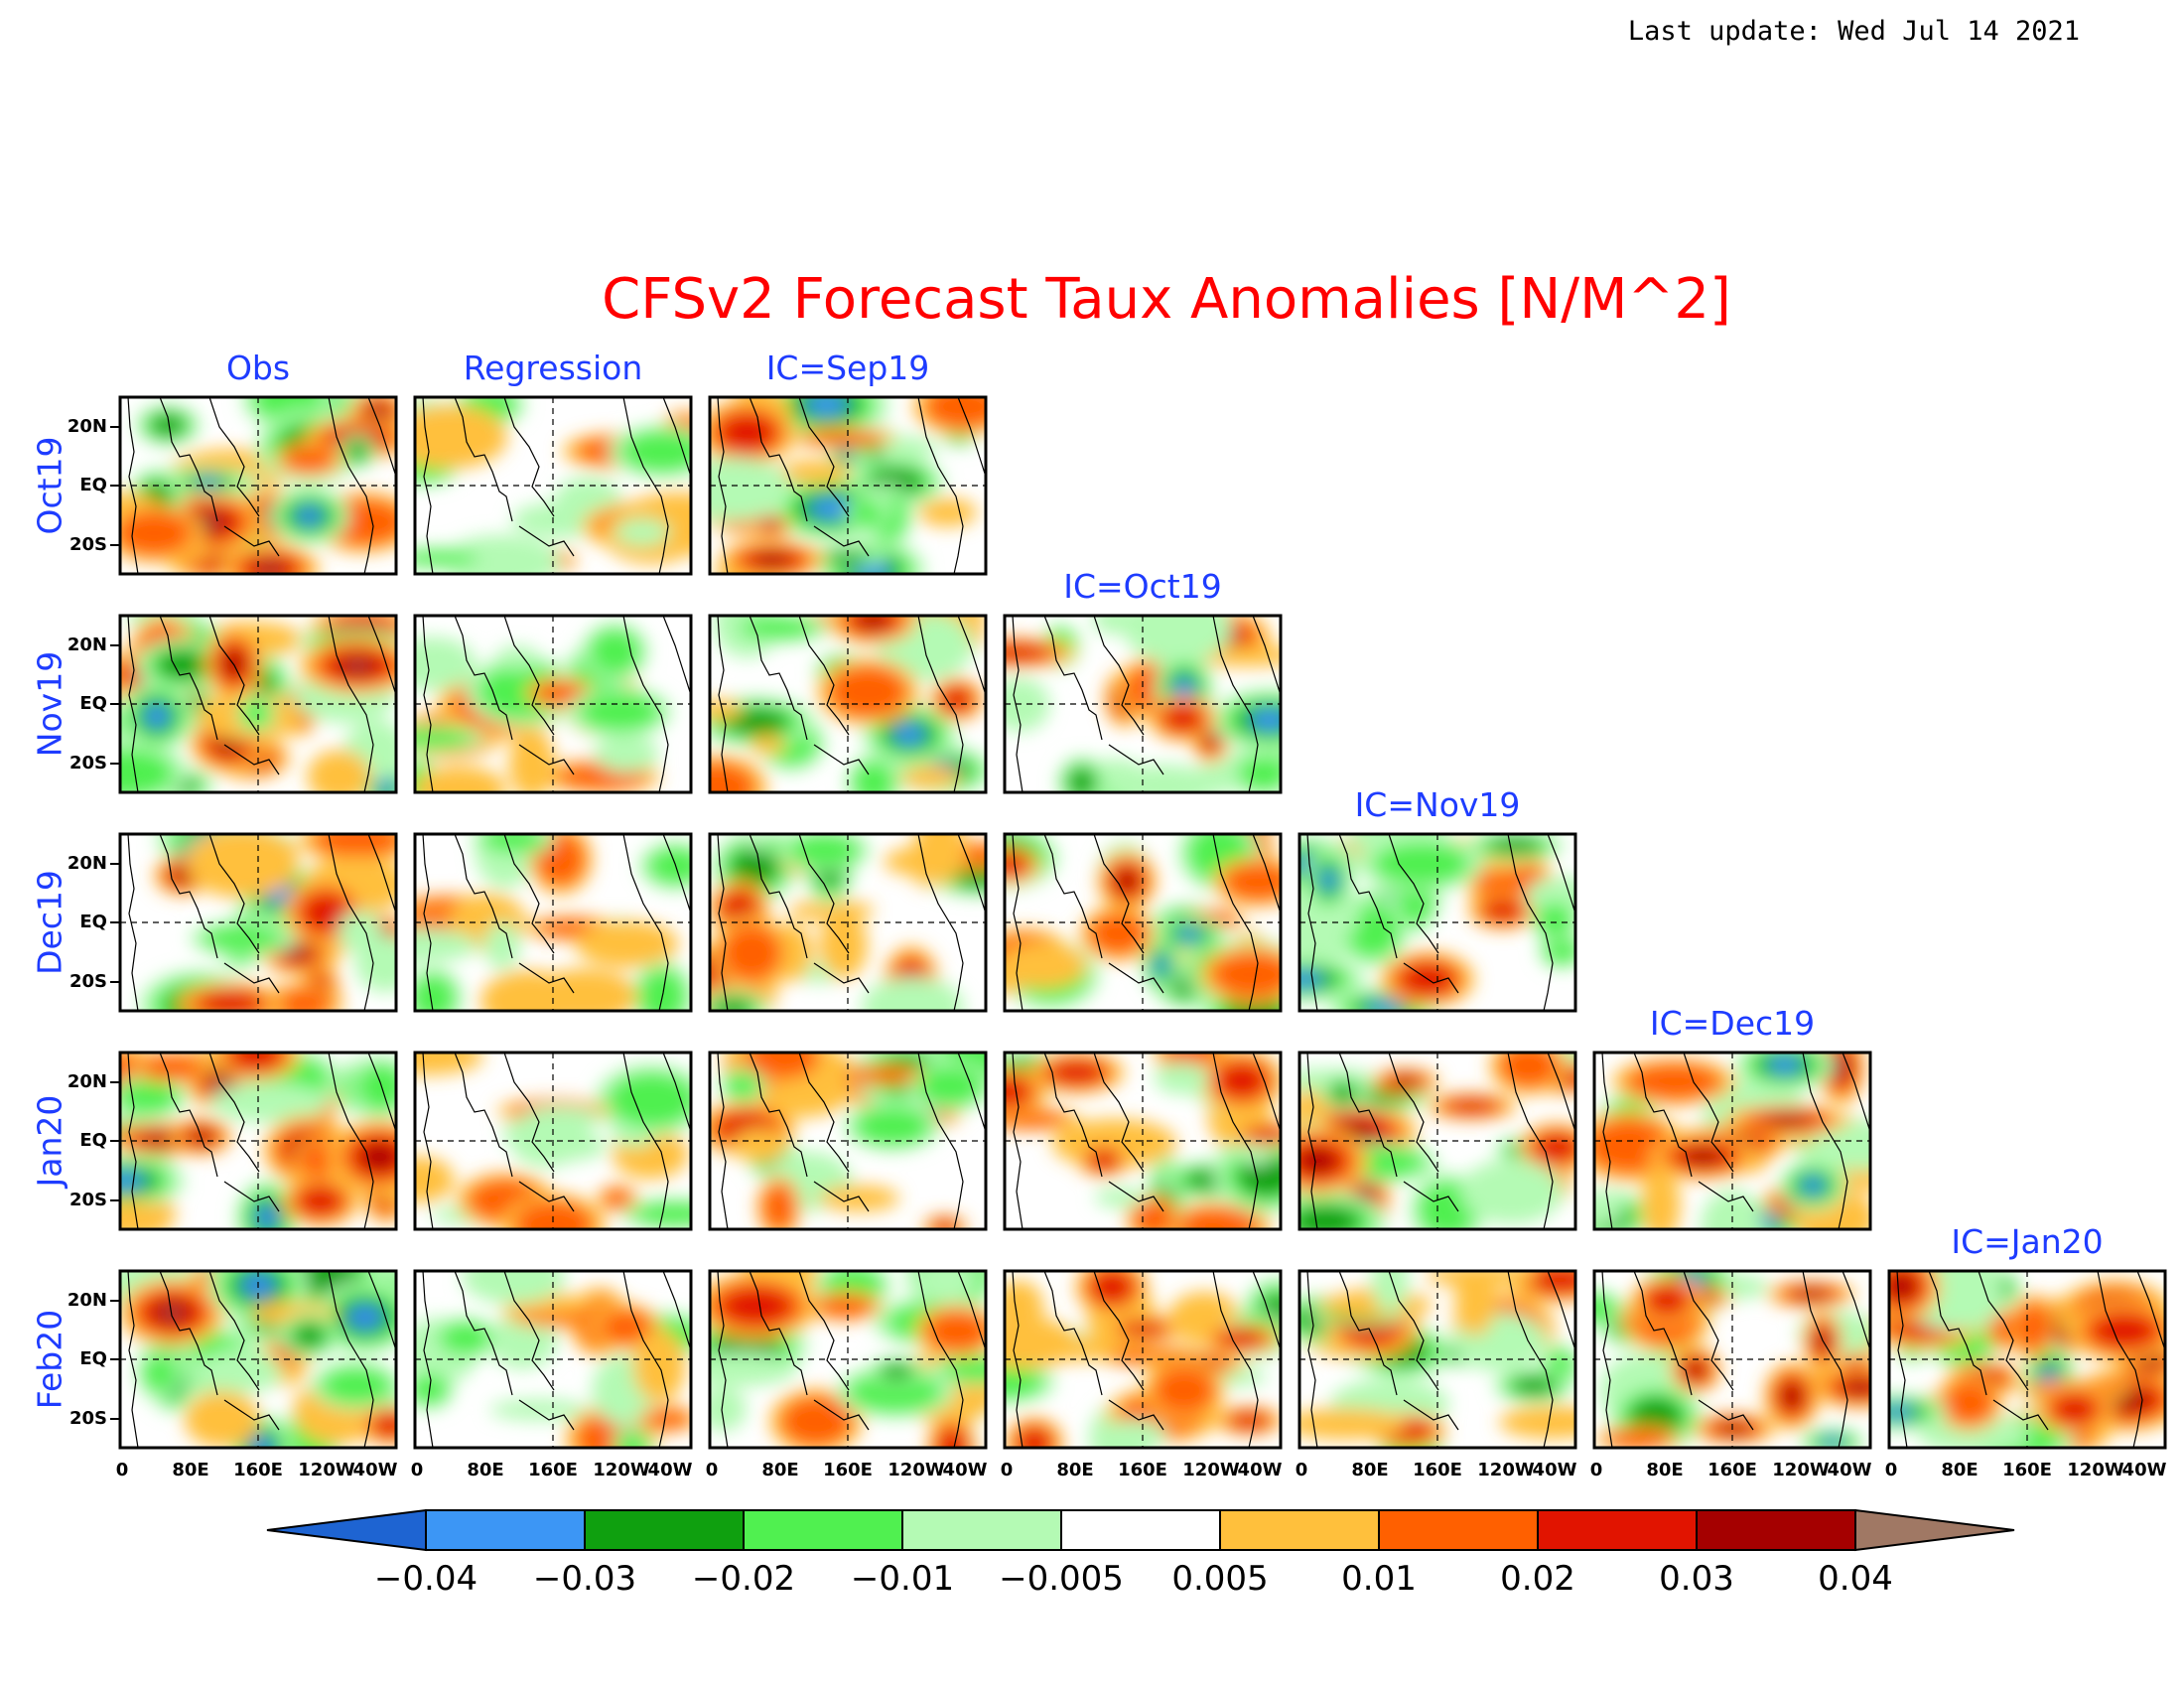 This screenshot has width=2184, height=1688. What do you see at coordinates (621, 1470) in the screenshot?
I see `x-tick-label: 120W` at bounding box center [621, 1470].